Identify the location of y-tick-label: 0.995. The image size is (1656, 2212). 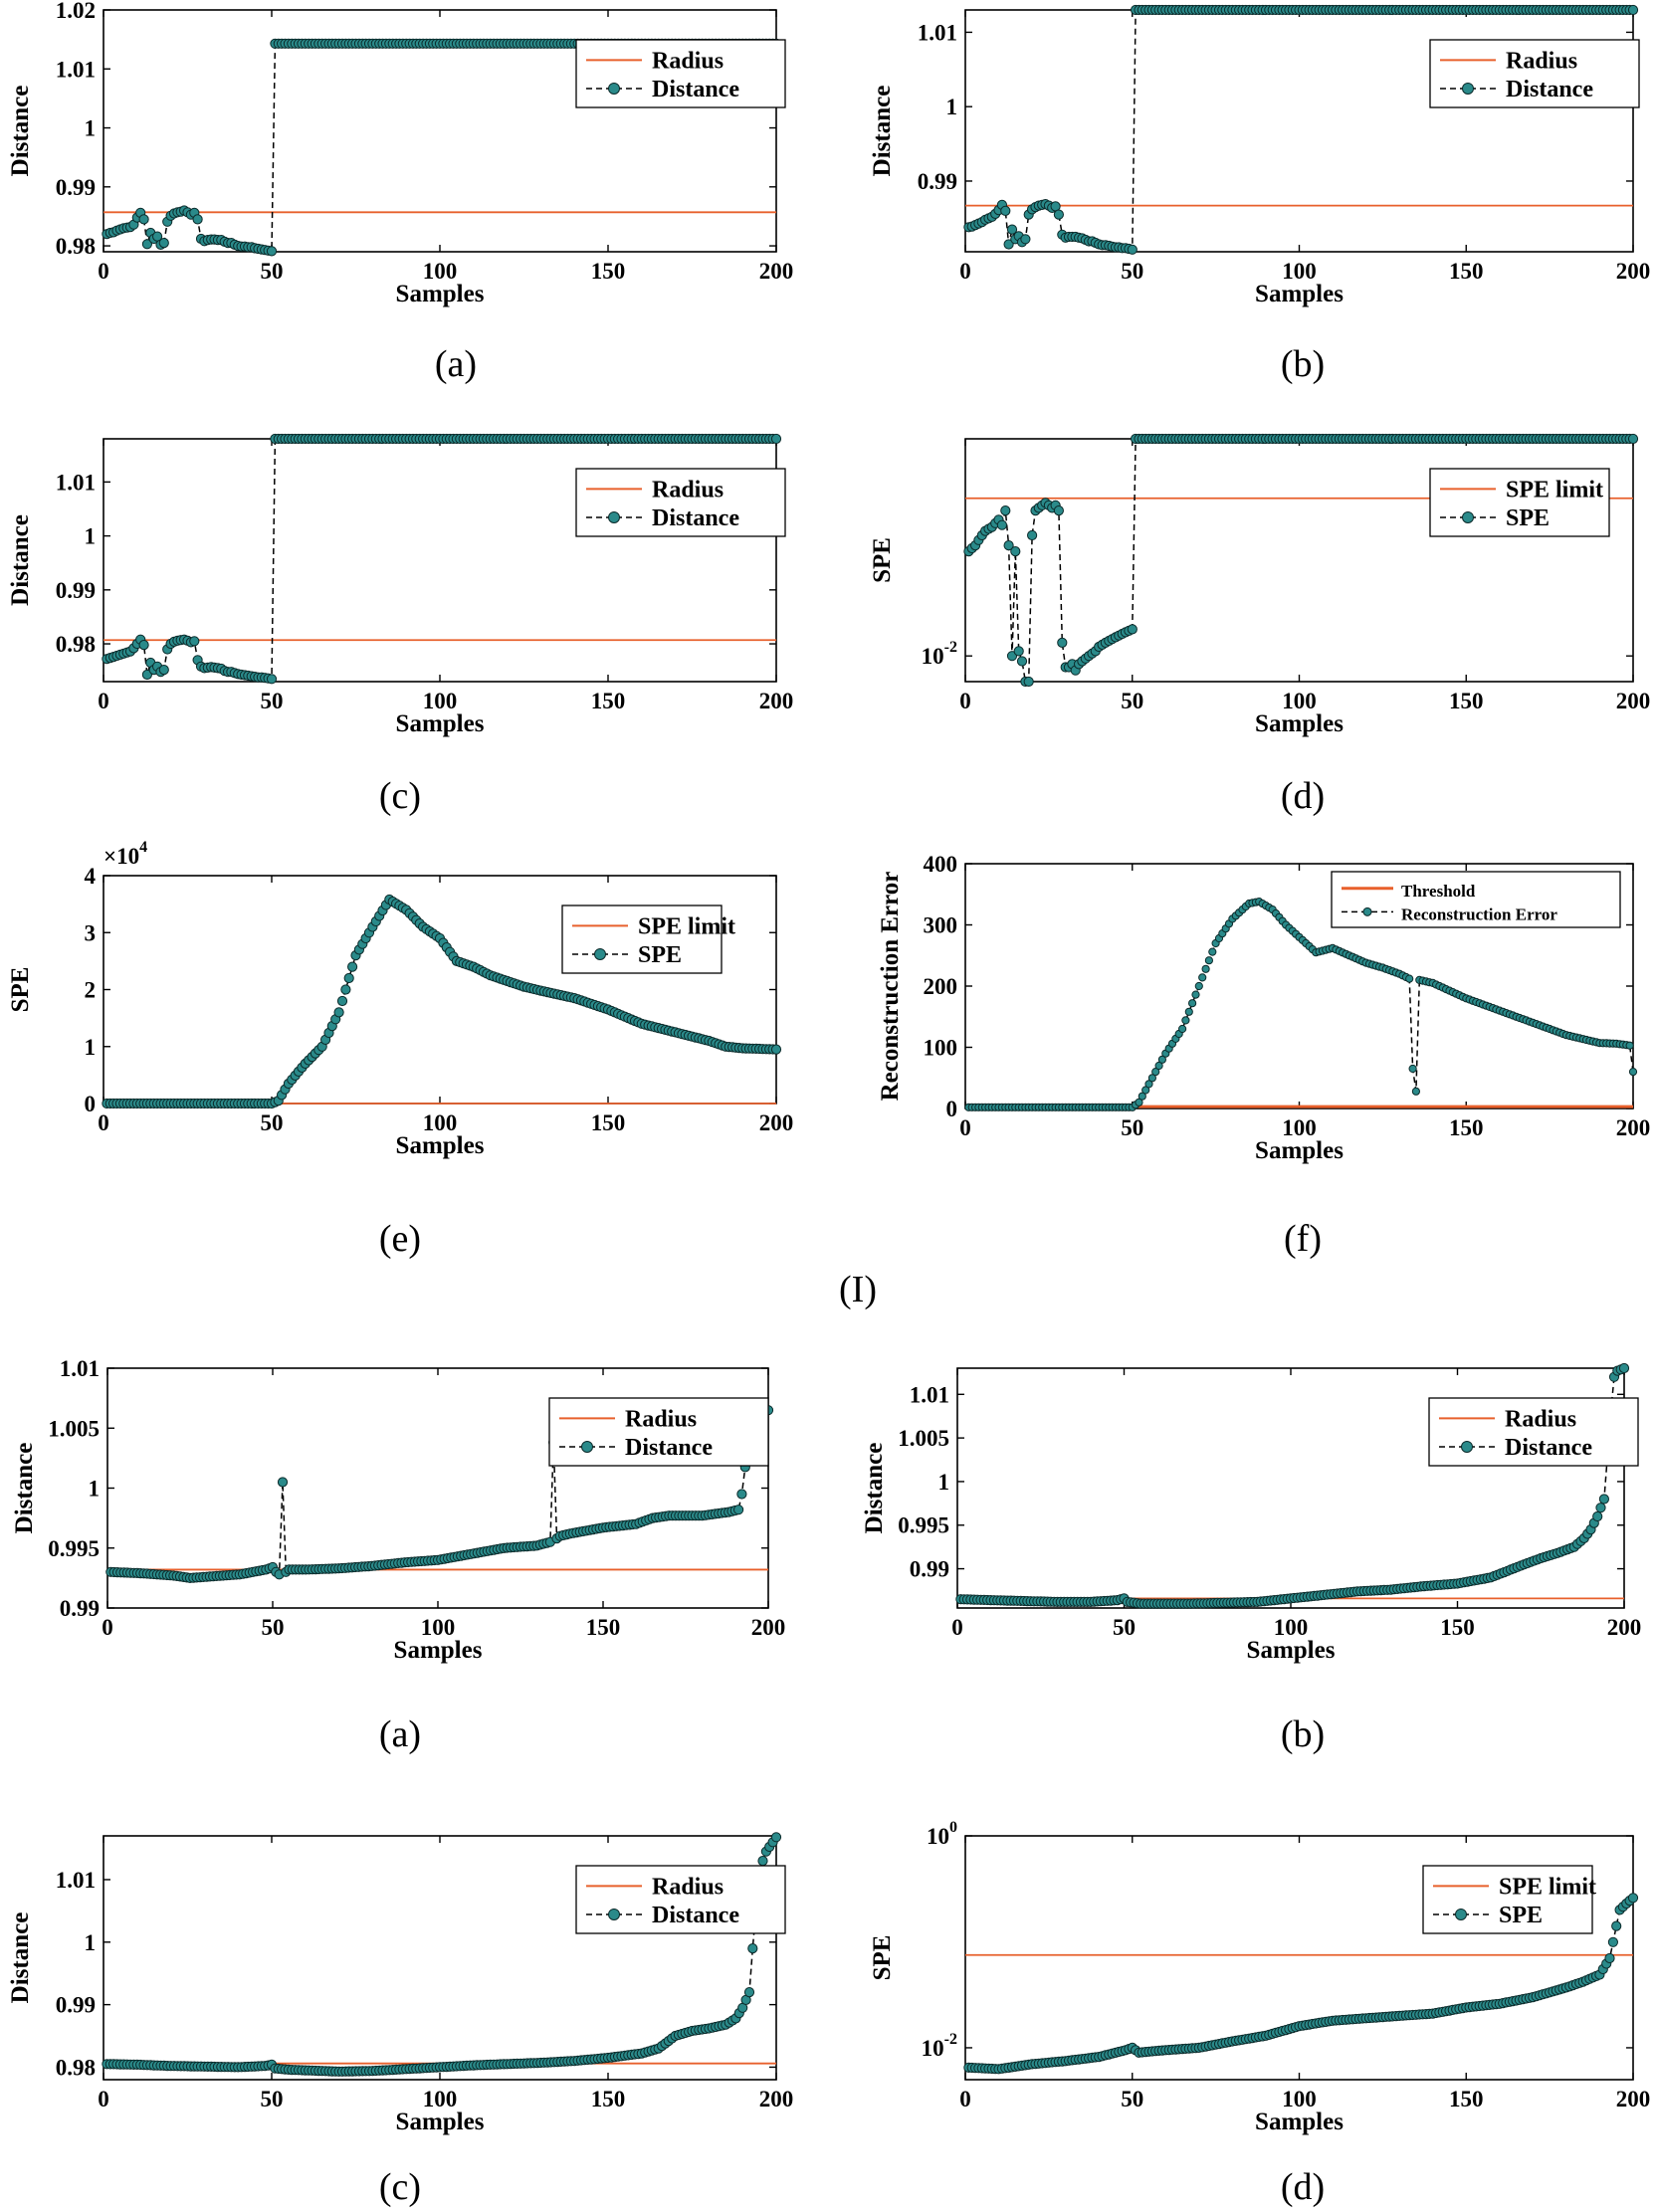
(74, 1548).